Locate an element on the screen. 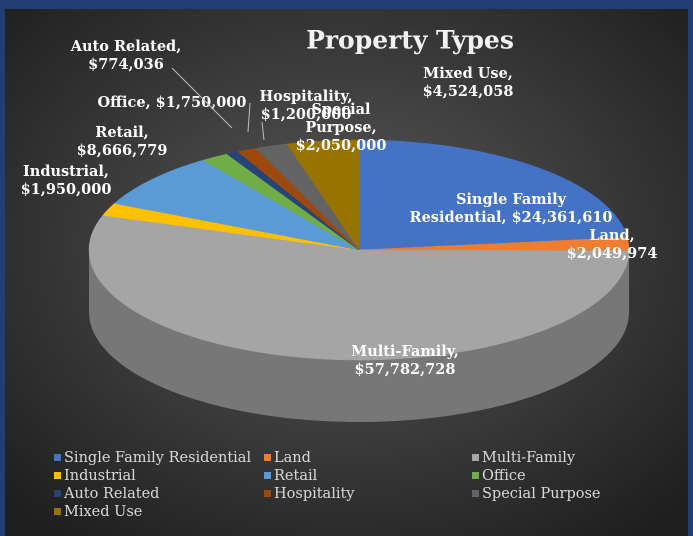  data-label: Mixed Use, is located at coordinates (468, 73).